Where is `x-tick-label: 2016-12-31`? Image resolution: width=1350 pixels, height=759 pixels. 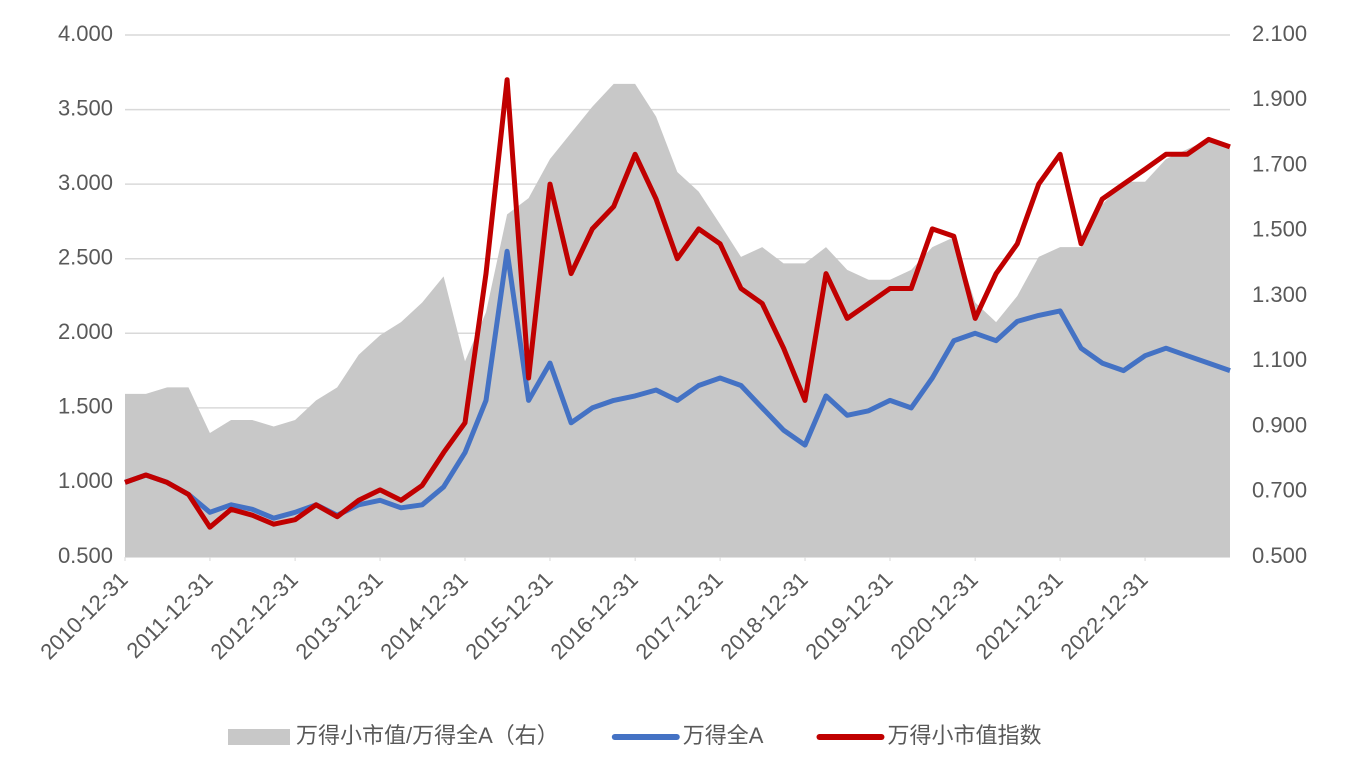
x-tick-label: 2016-12-31 is located at coordinates (594, 615).